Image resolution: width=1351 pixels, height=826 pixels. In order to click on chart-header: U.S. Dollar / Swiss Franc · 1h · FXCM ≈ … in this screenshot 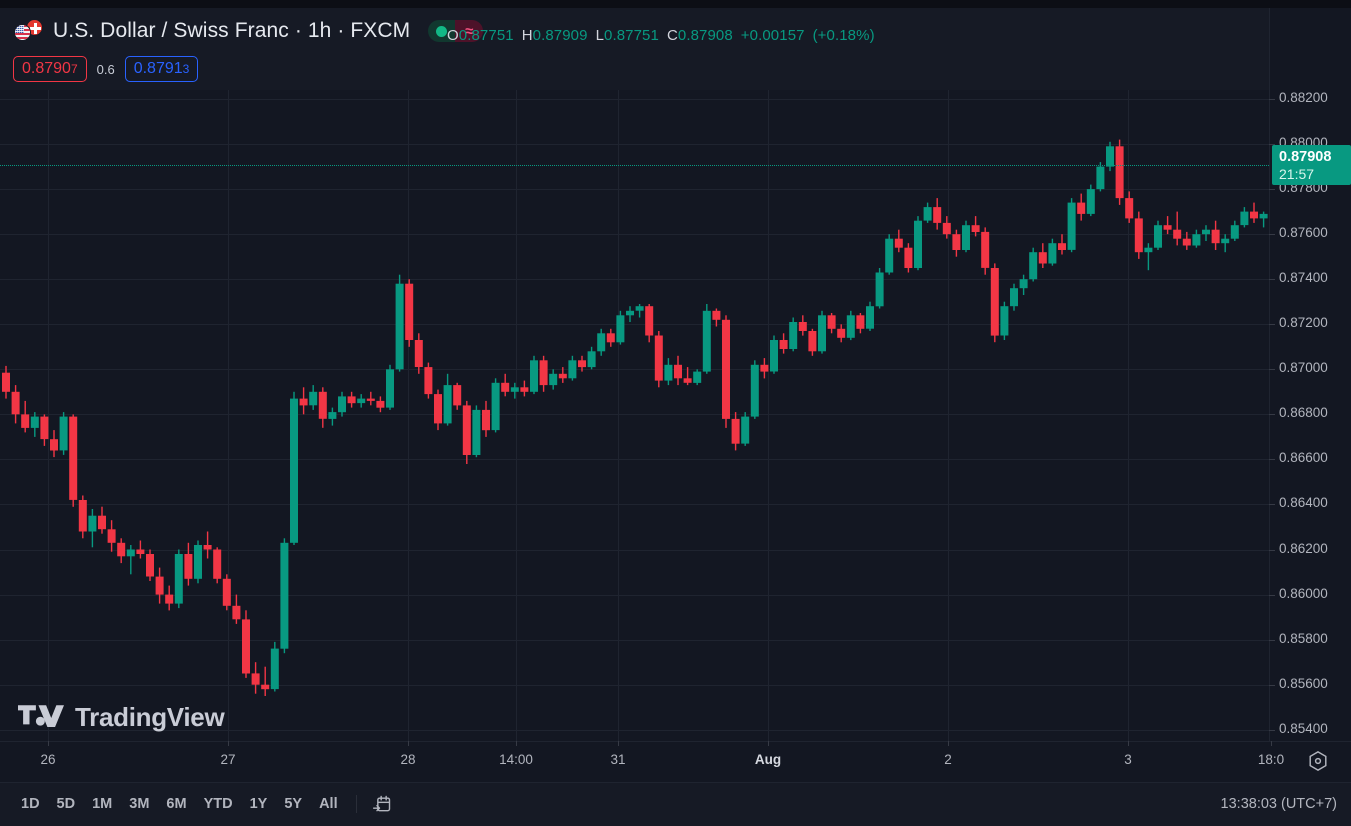, I will do `click(675, 49)`.